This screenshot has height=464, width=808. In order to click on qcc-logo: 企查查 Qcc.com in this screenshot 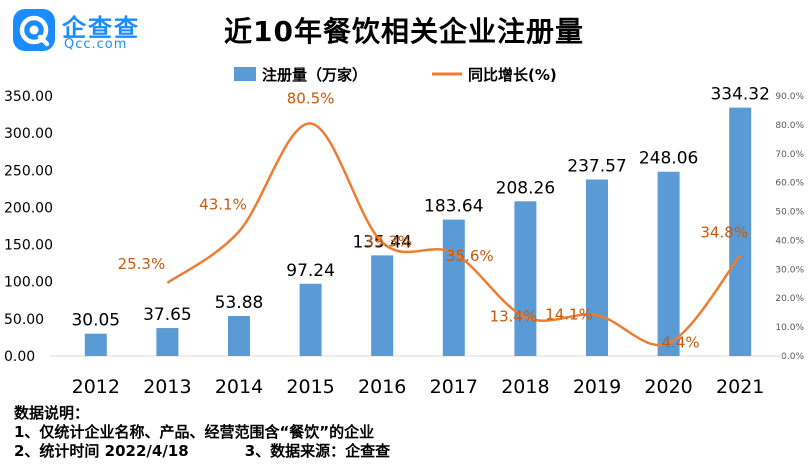, I will do `click(82, 31)`.